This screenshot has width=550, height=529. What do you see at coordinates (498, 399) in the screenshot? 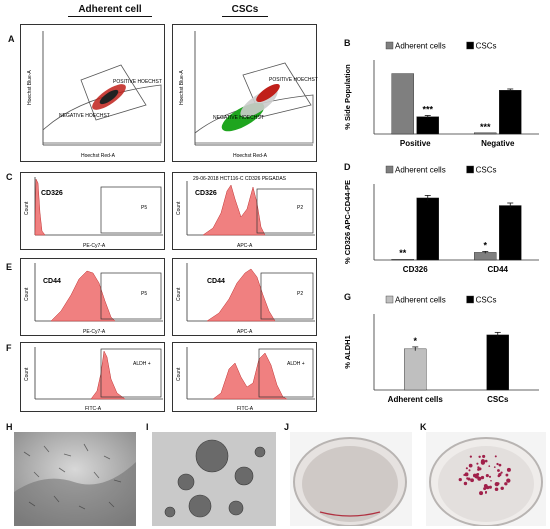
I see `category-label: CSCs` at bounding box center [498, 399].